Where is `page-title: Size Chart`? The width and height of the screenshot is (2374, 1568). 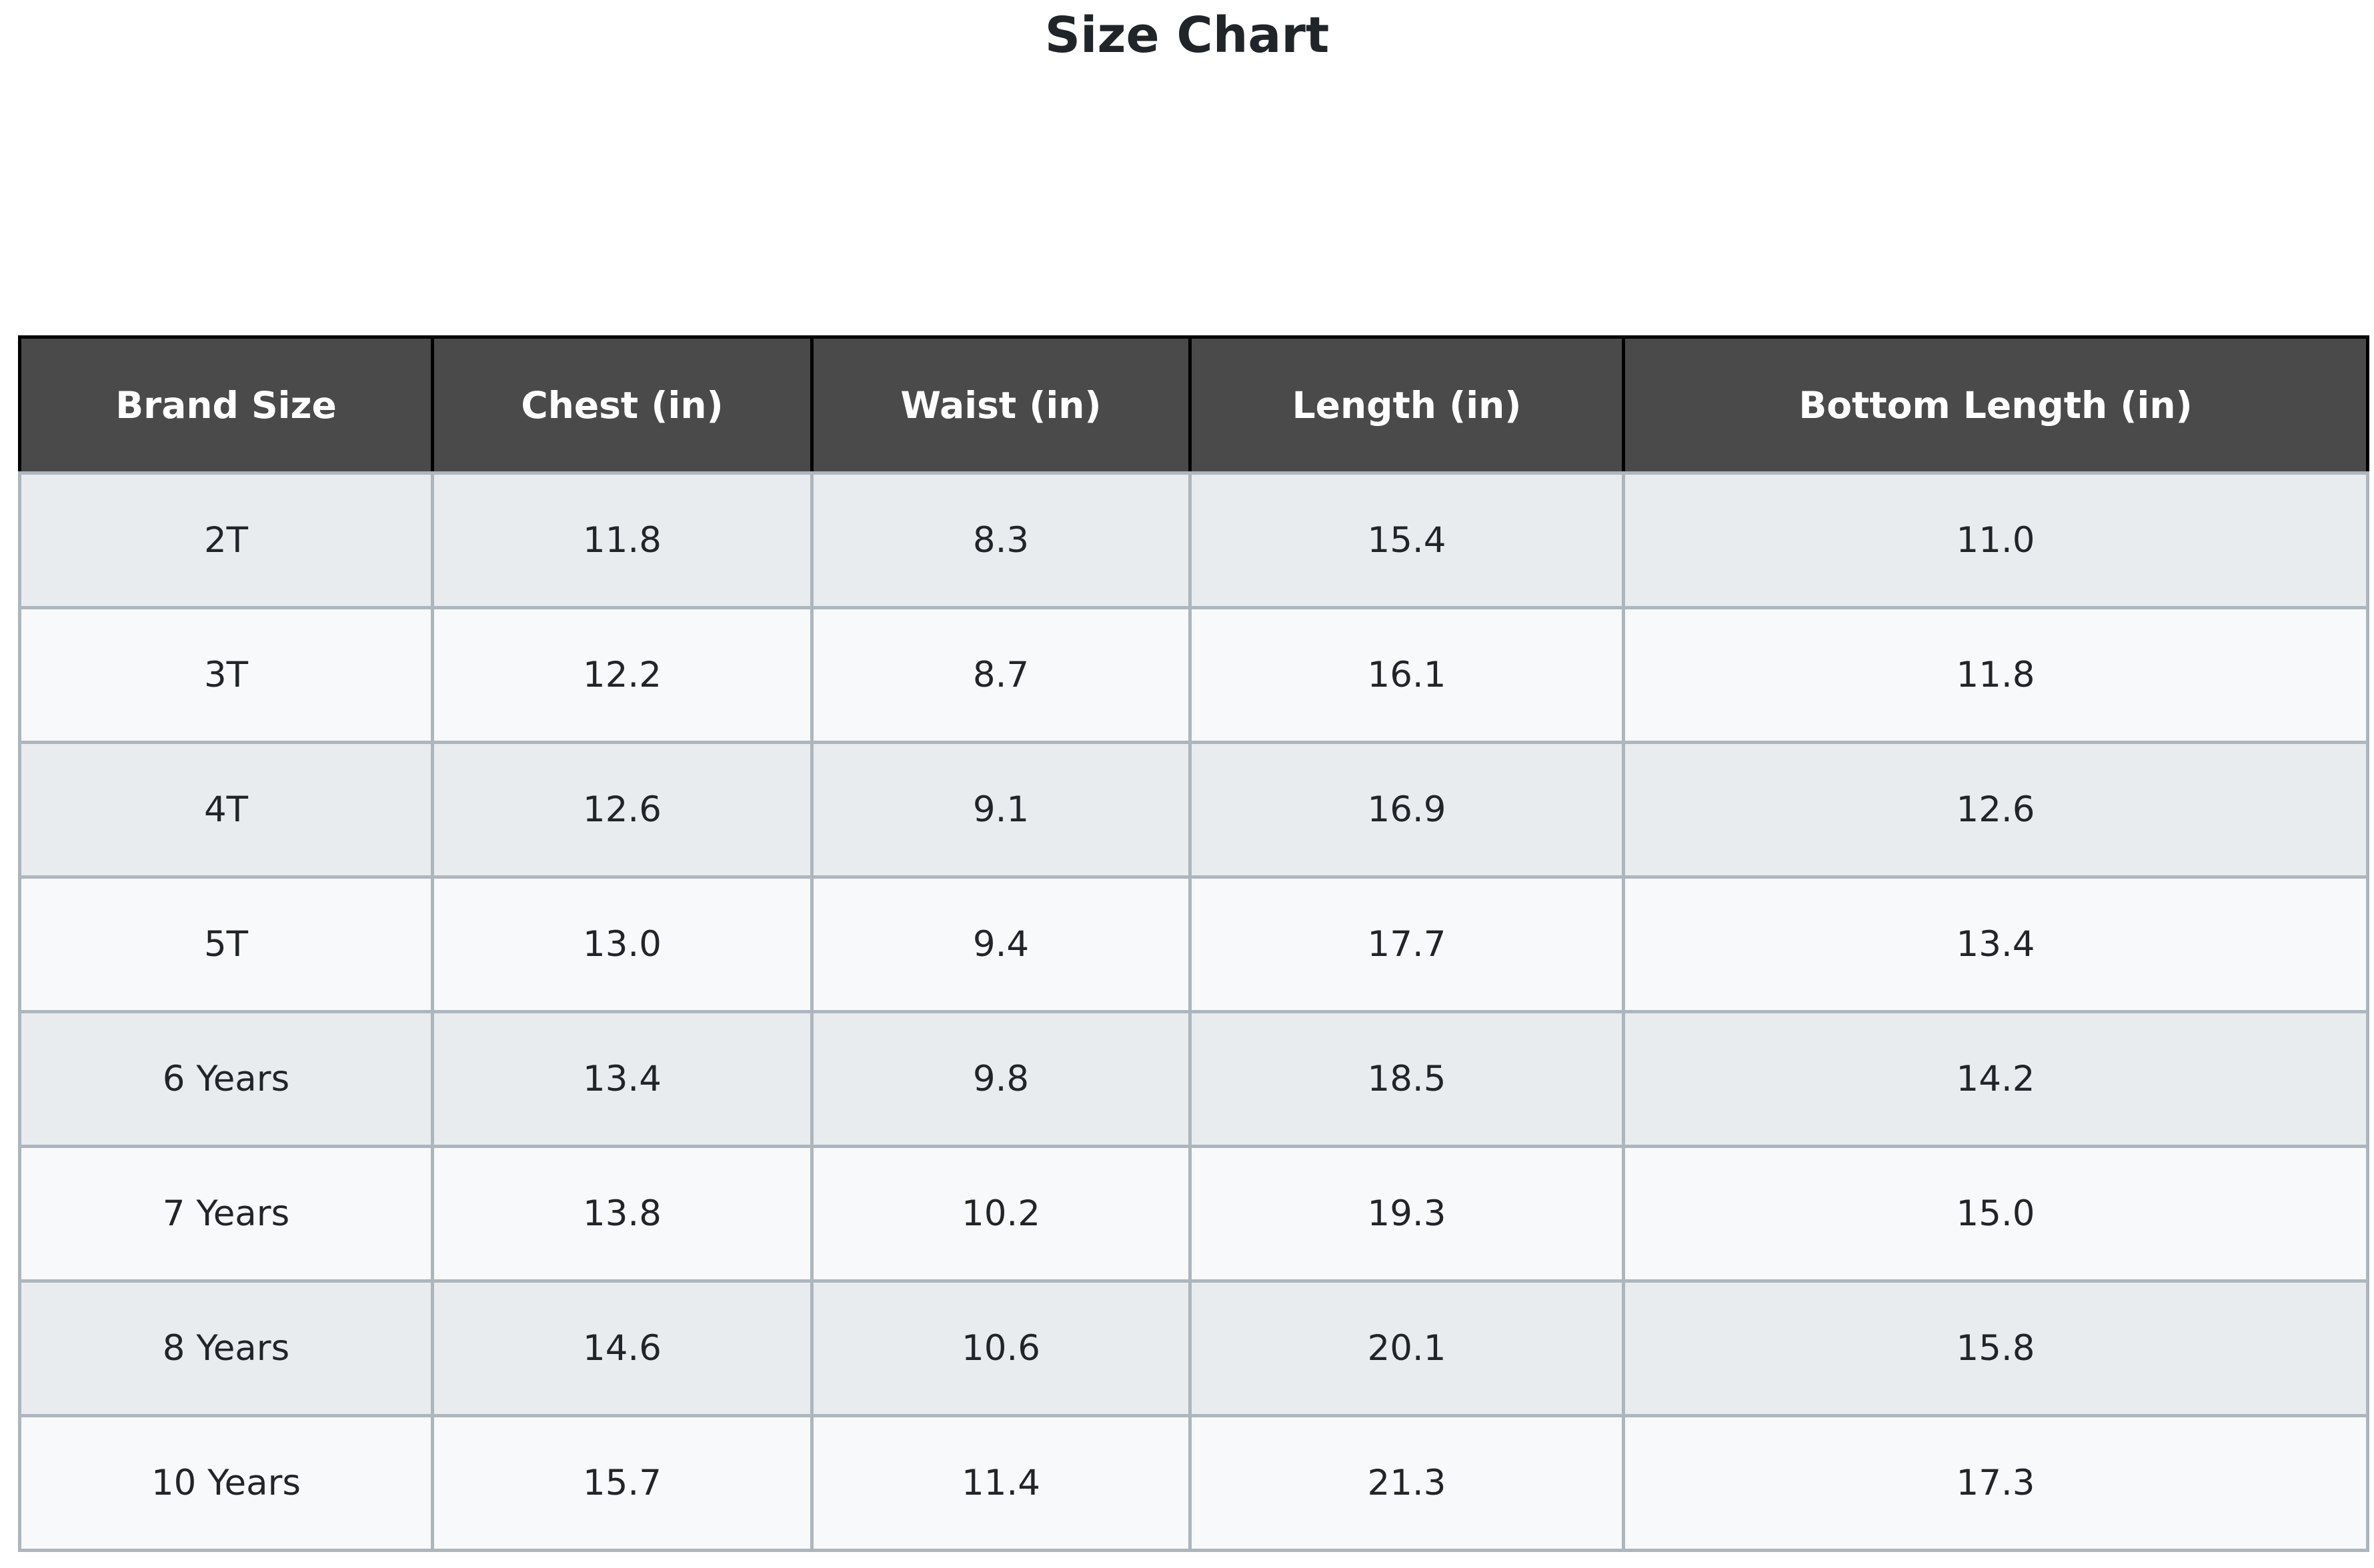
page-title: Size Chart is located at coordinates (1187, 35).